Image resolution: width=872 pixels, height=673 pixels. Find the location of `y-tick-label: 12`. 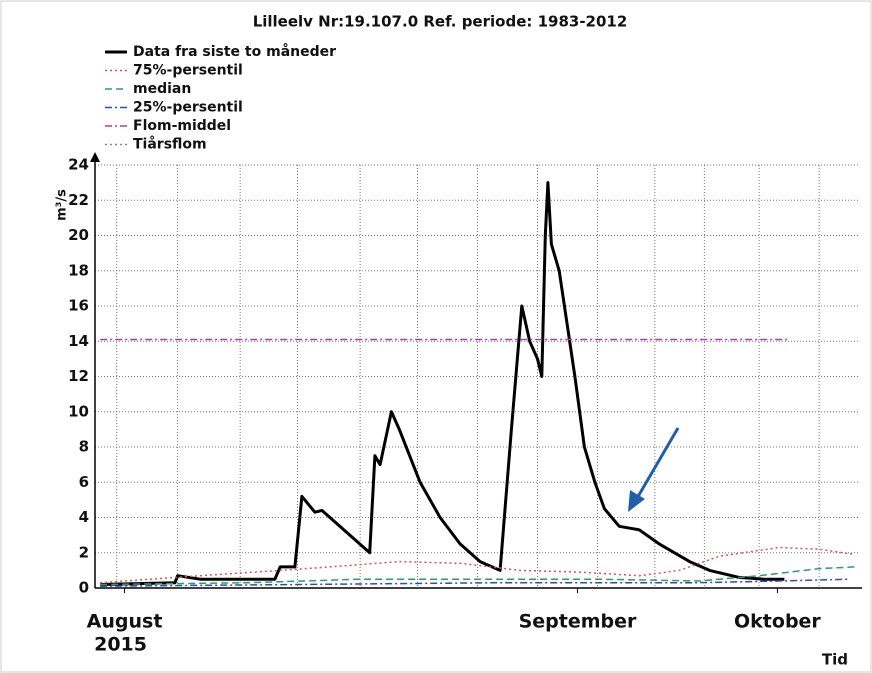

y-tick-label: 12 is located at coordinates (78, 376).